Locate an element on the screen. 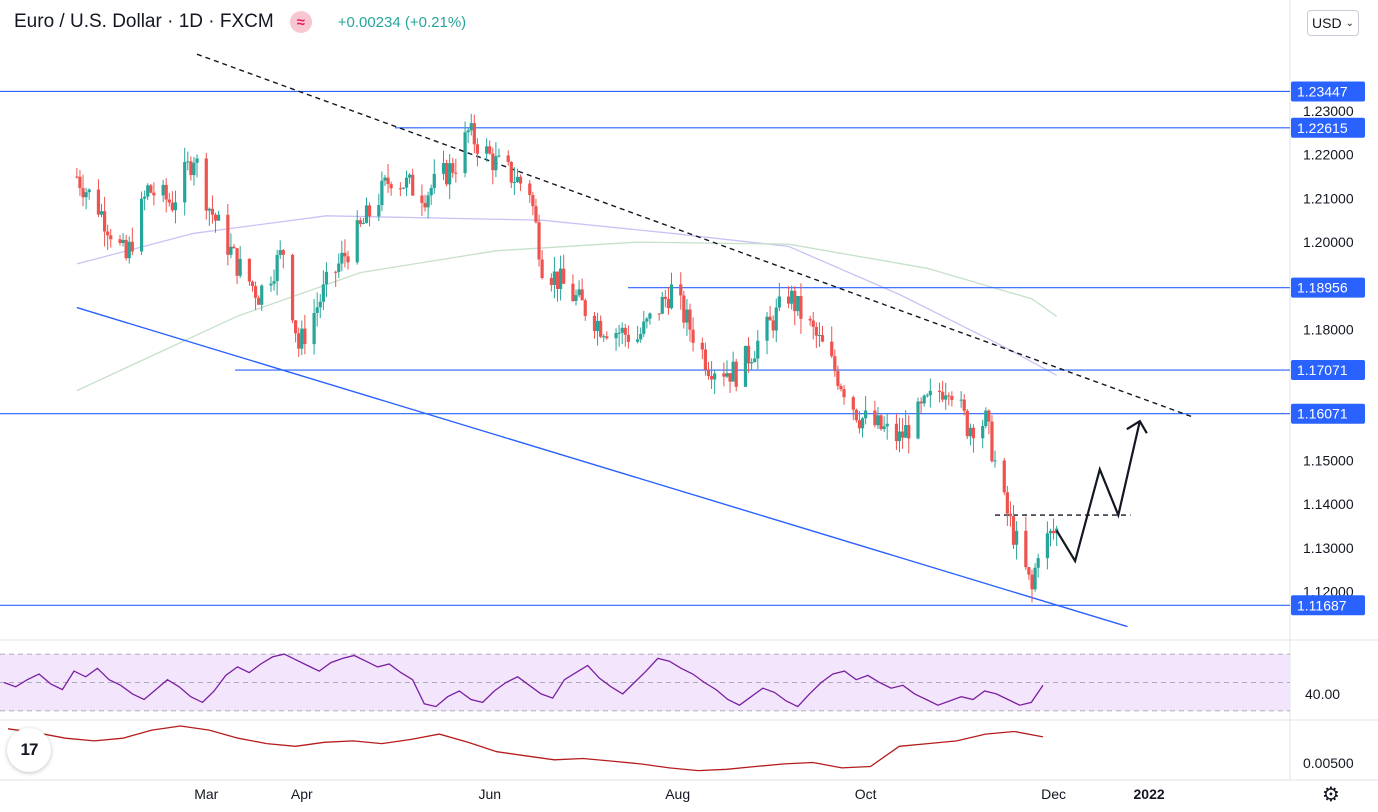 The image size is (1378, 812). moving-average-line is located at coordinates (566, 295).